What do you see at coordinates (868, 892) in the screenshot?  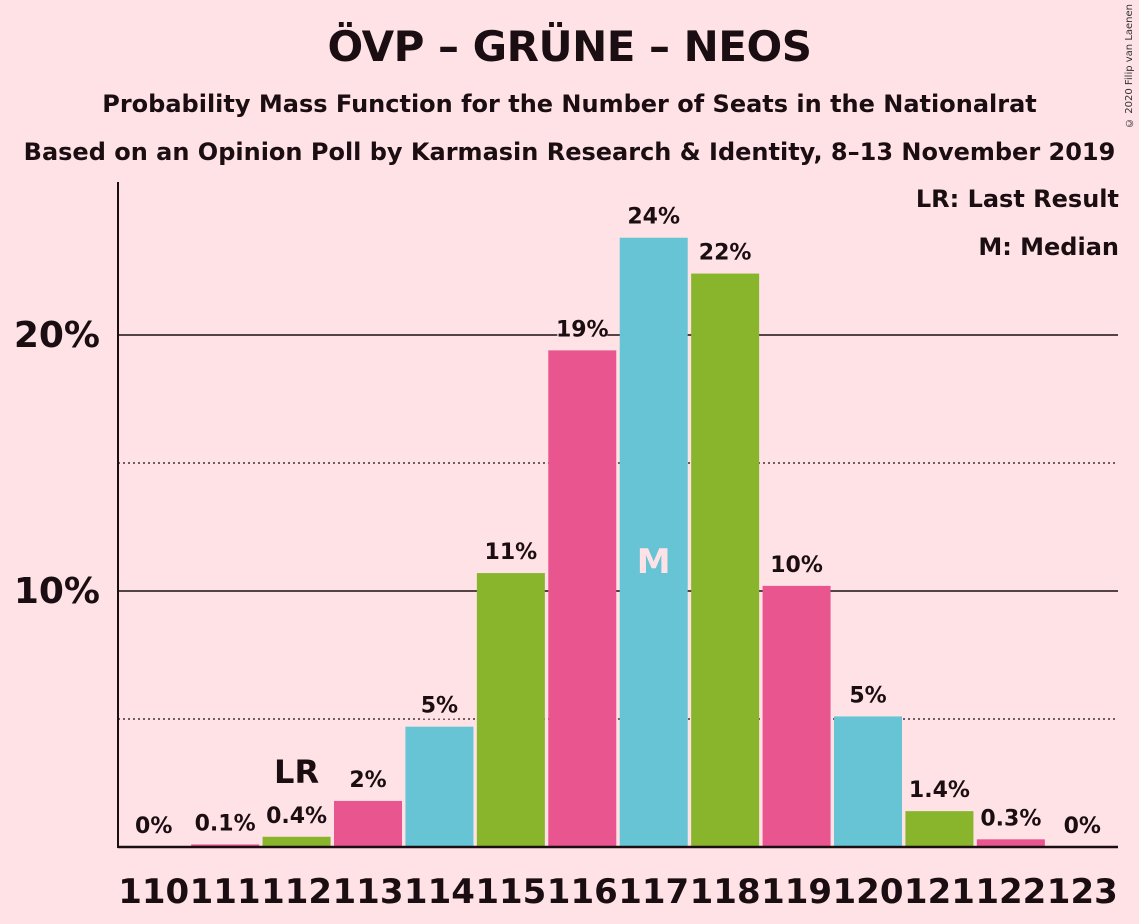 I see `x-tick-label: 120` at bounding box center [868, 892].